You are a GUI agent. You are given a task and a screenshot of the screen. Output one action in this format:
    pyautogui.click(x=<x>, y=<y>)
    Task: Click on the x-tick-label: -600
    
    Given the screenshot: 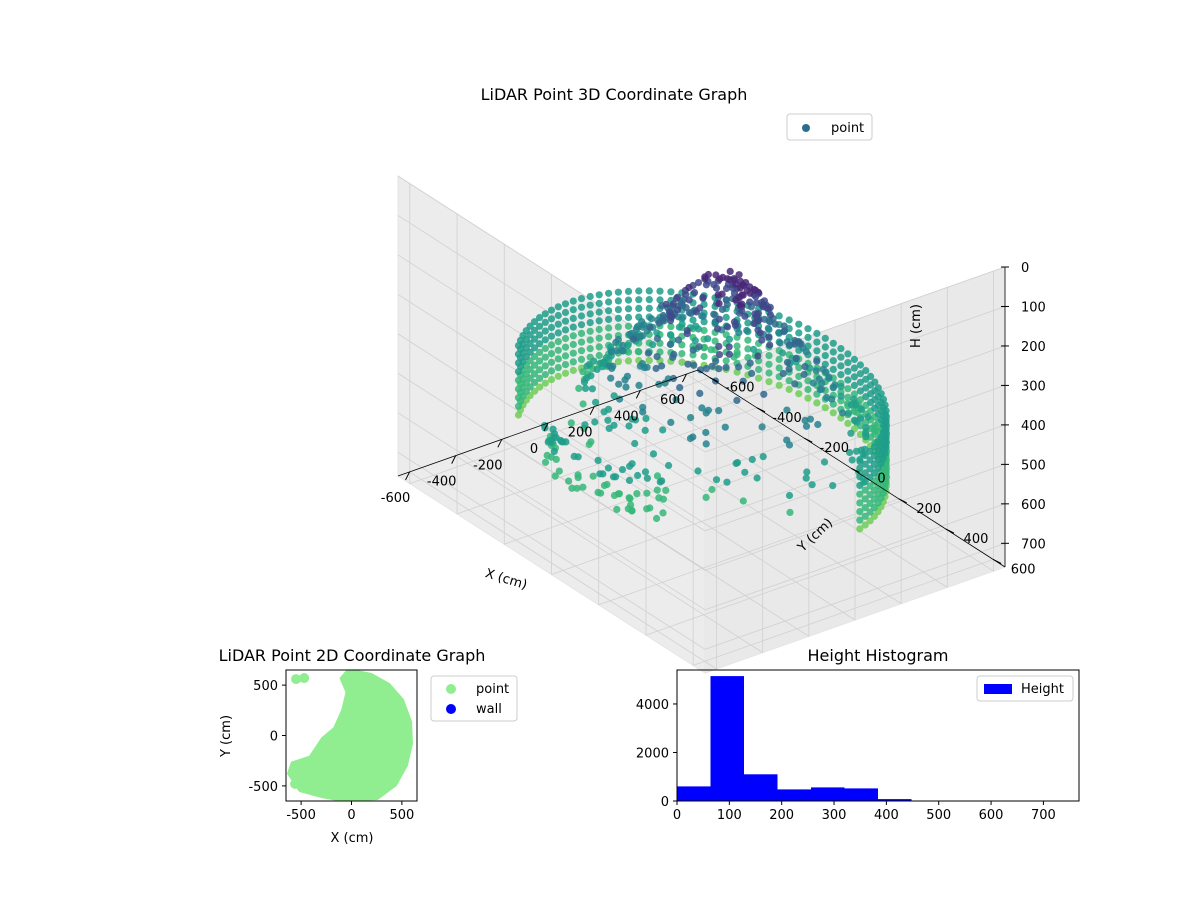 What is the action you would take?
    pyautogui.click(x=396, y=498)
    